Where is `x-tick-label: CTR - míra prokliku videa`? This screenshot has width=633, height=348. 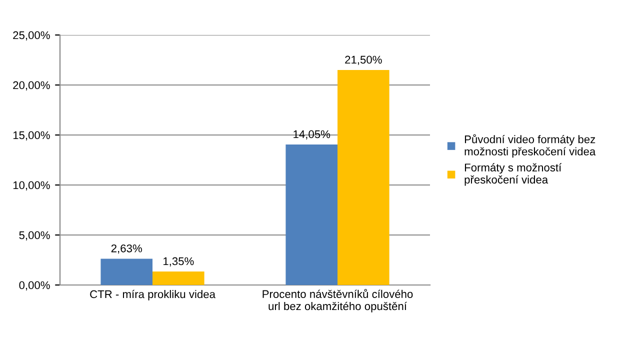
x-tick-label: CTR - míra prokliku videa is located at coordinates (153, 295).